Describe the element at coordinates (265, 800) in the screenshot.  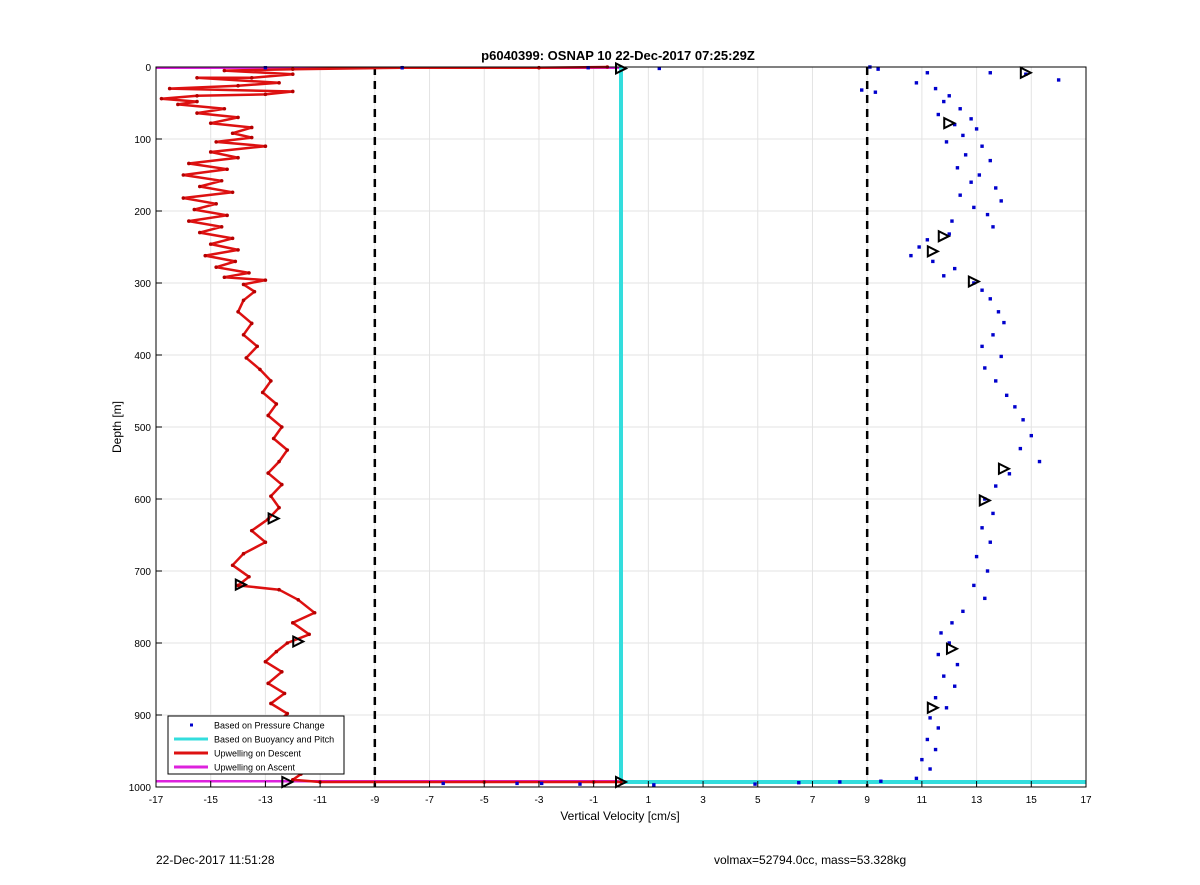
I see `x-tick-label: -13` at that location.